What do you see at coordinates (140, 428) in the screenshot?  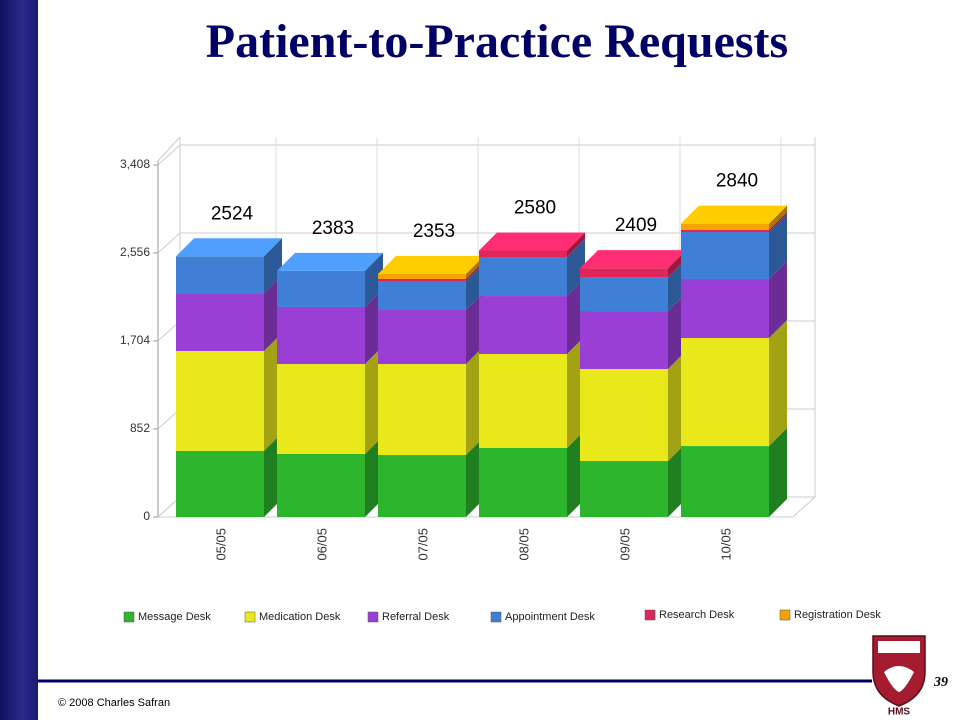 I see `y-tick-label: 852` at bounding box center [140, 428].